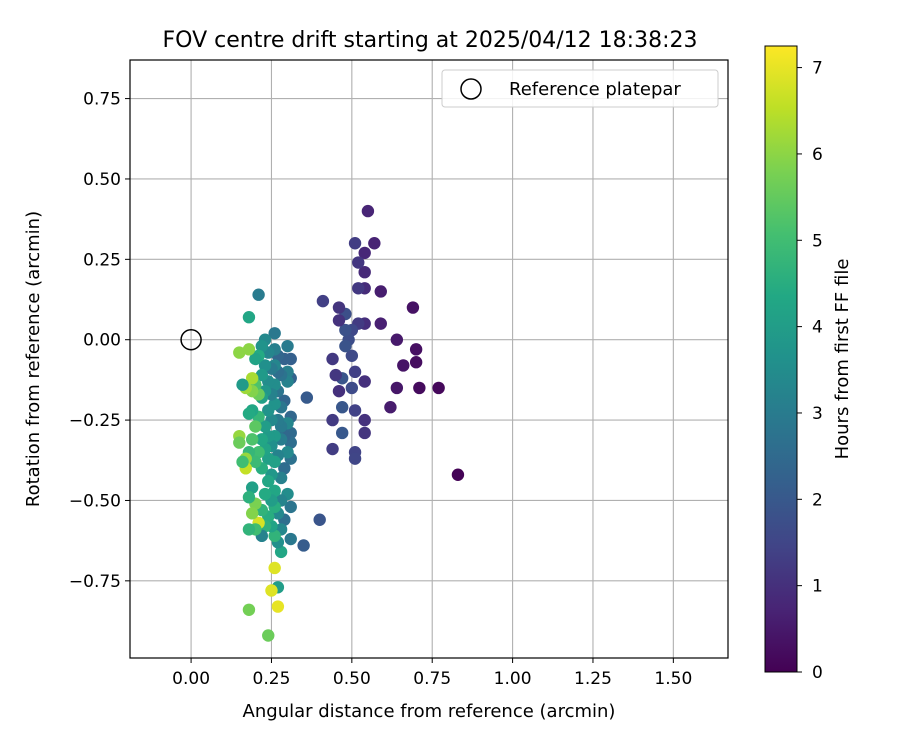 The width and height of the screenshot is (900, 750). Describe the element at coordinates (432, 679) in the screenshot. I see `x-tick-label: 0.75` at that location.